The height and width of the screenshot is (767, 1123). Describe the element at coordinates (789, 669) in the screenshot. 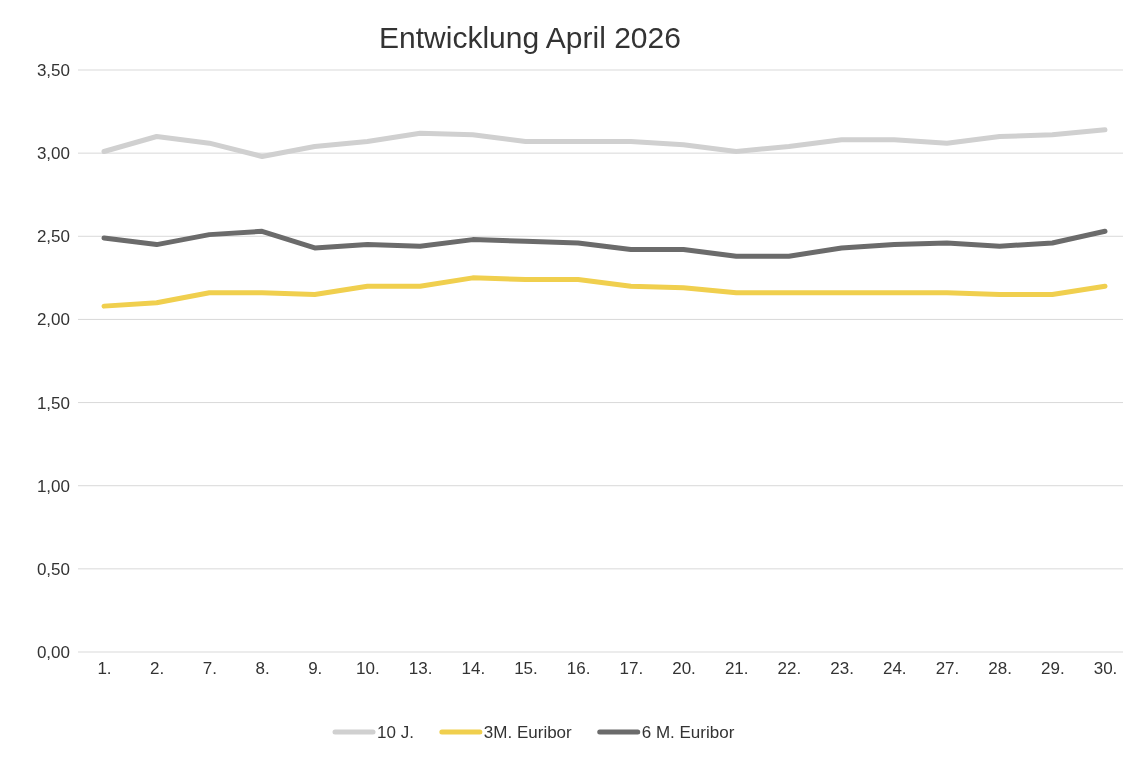

I see `x-tick-label: 22.` at that location.